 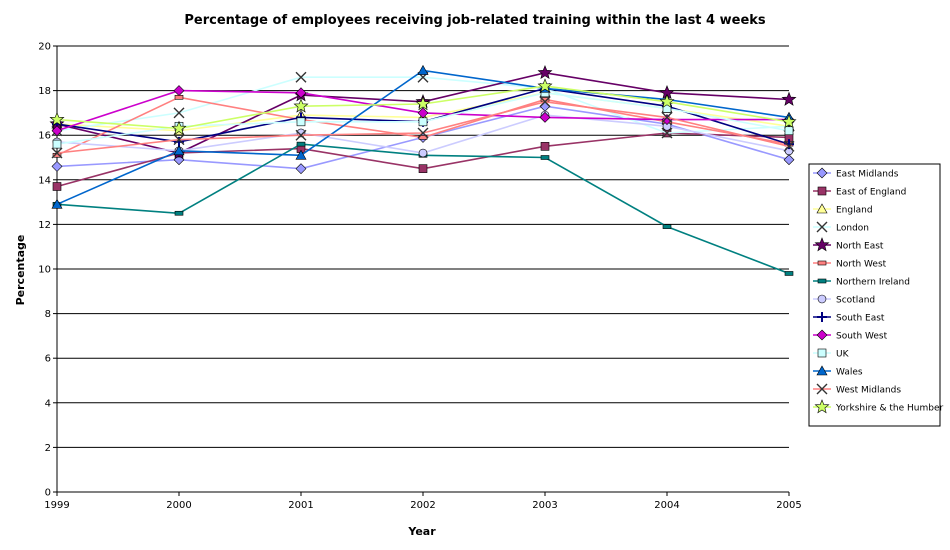 I want to click on legend-label: South East, so click(x=860, y=319).